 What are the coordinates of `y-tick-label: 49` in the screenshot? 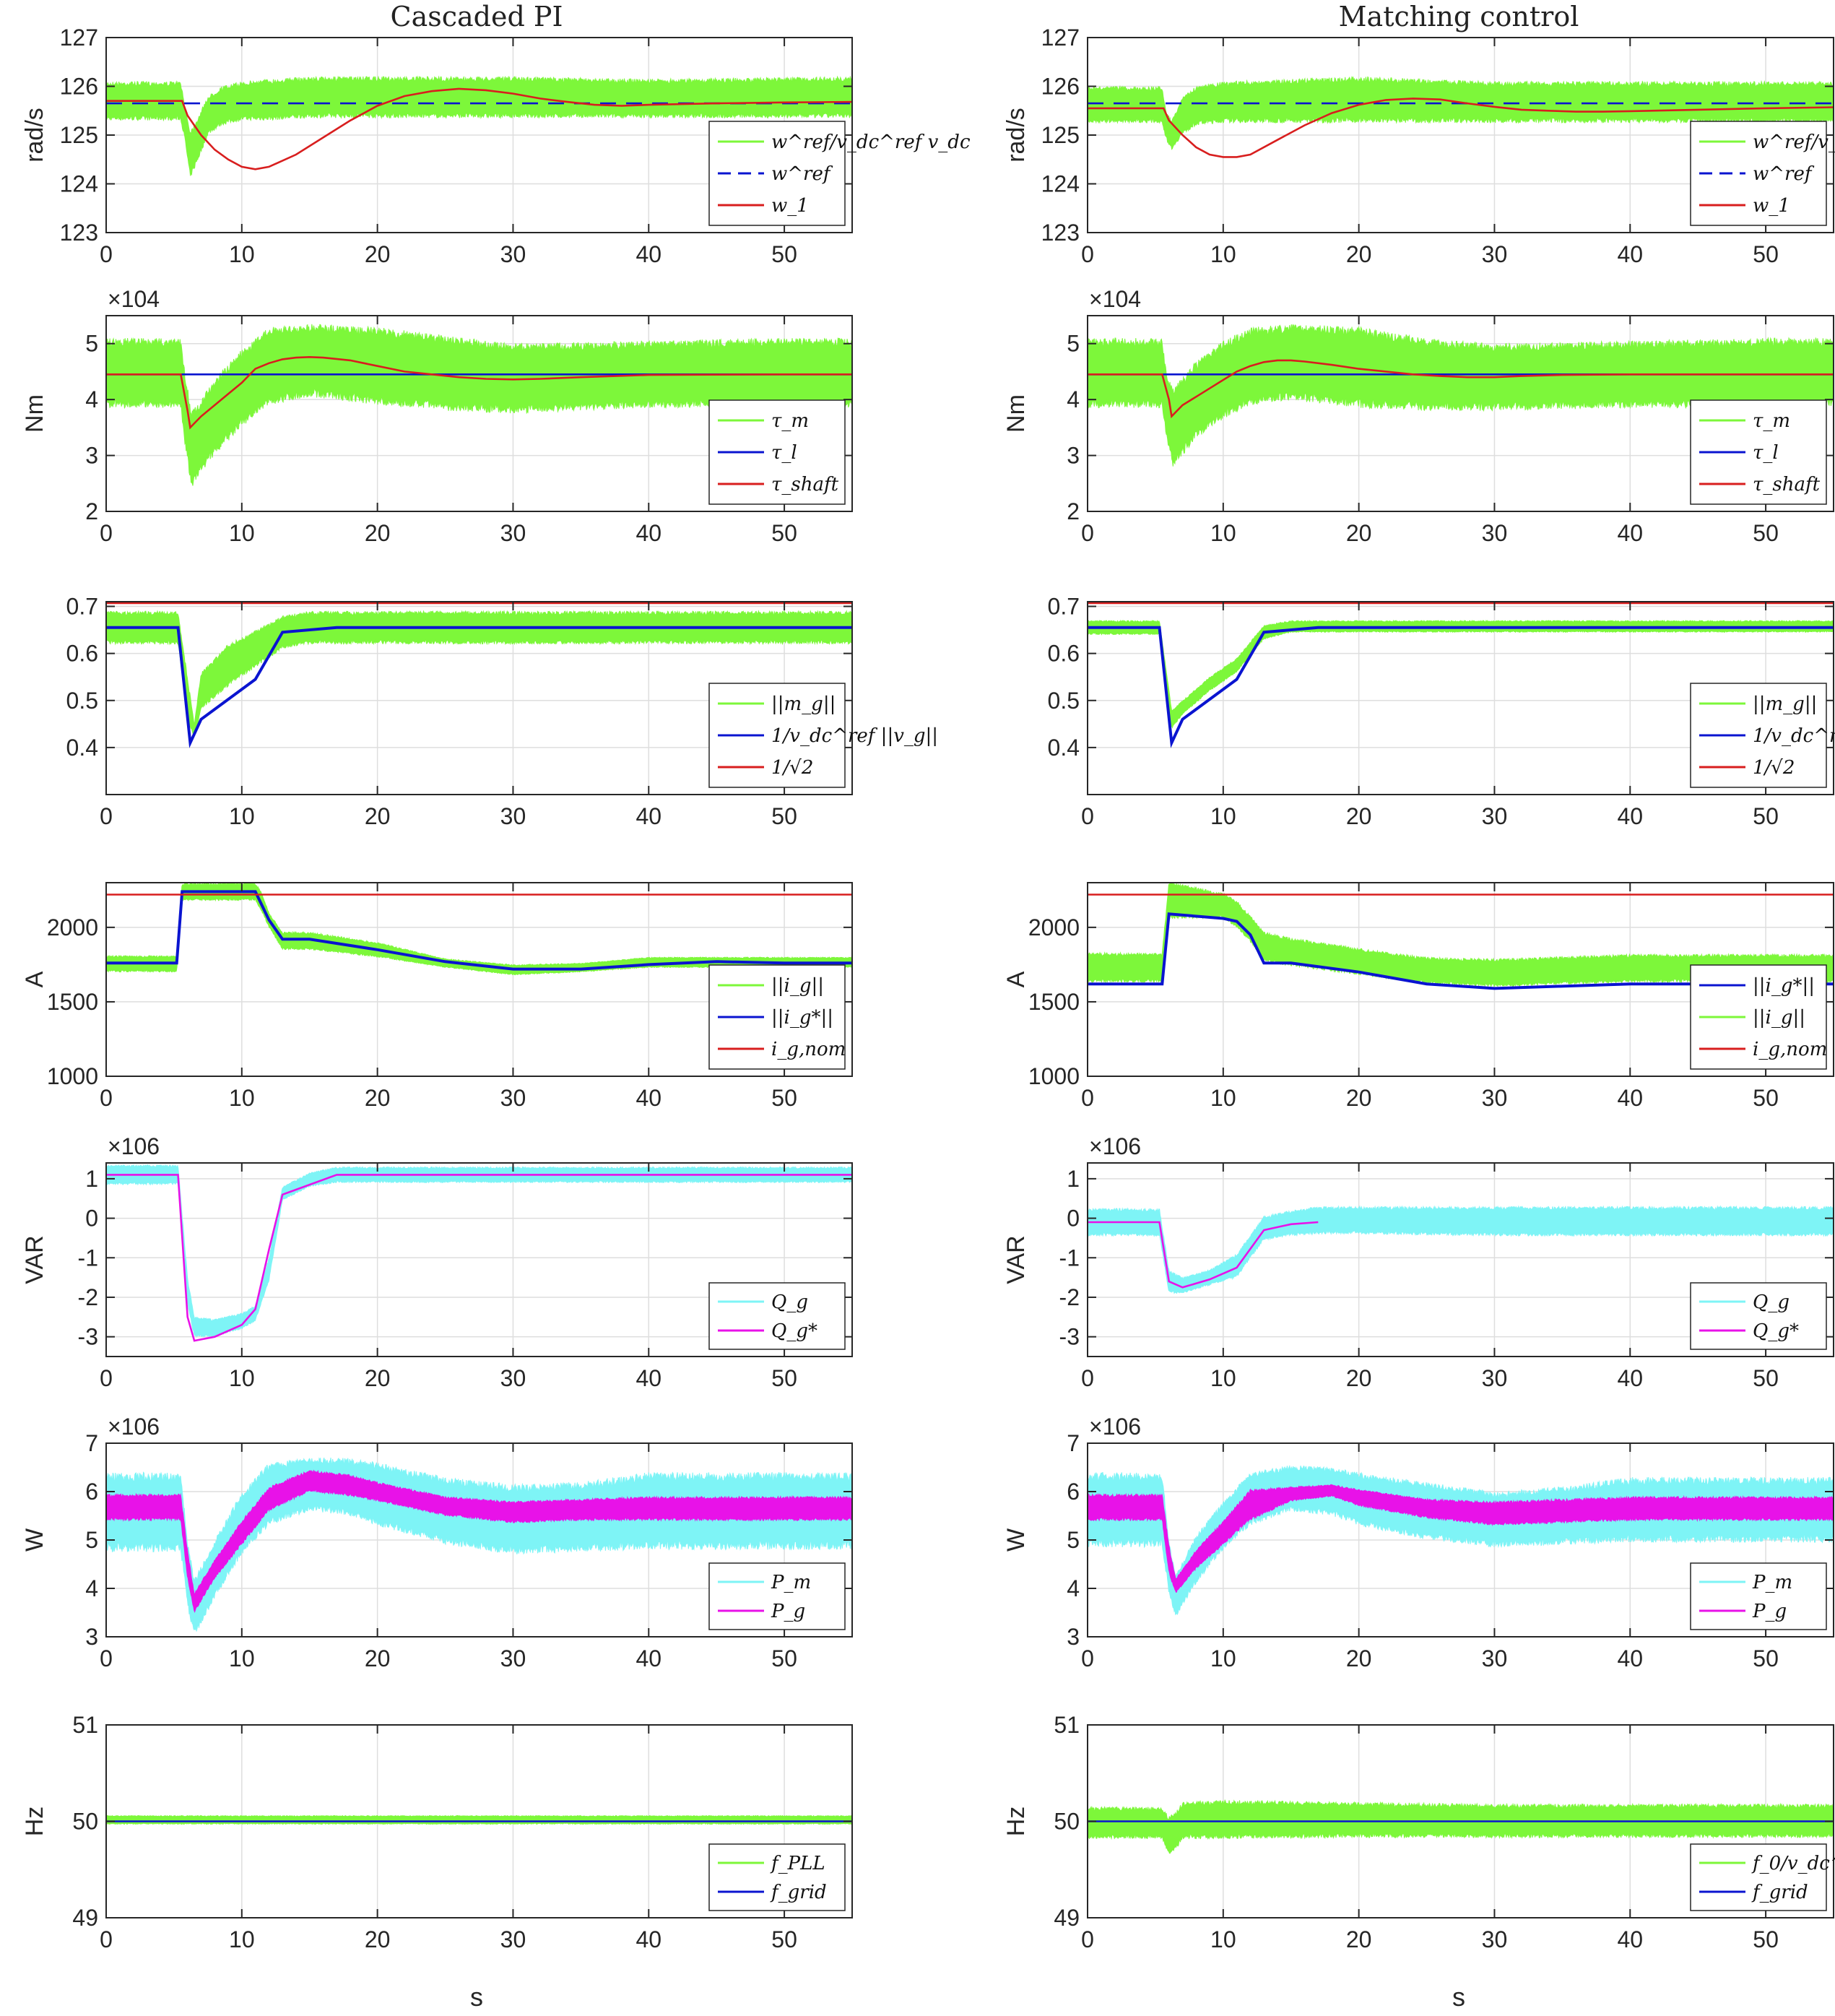 It's located at (85, 1918).